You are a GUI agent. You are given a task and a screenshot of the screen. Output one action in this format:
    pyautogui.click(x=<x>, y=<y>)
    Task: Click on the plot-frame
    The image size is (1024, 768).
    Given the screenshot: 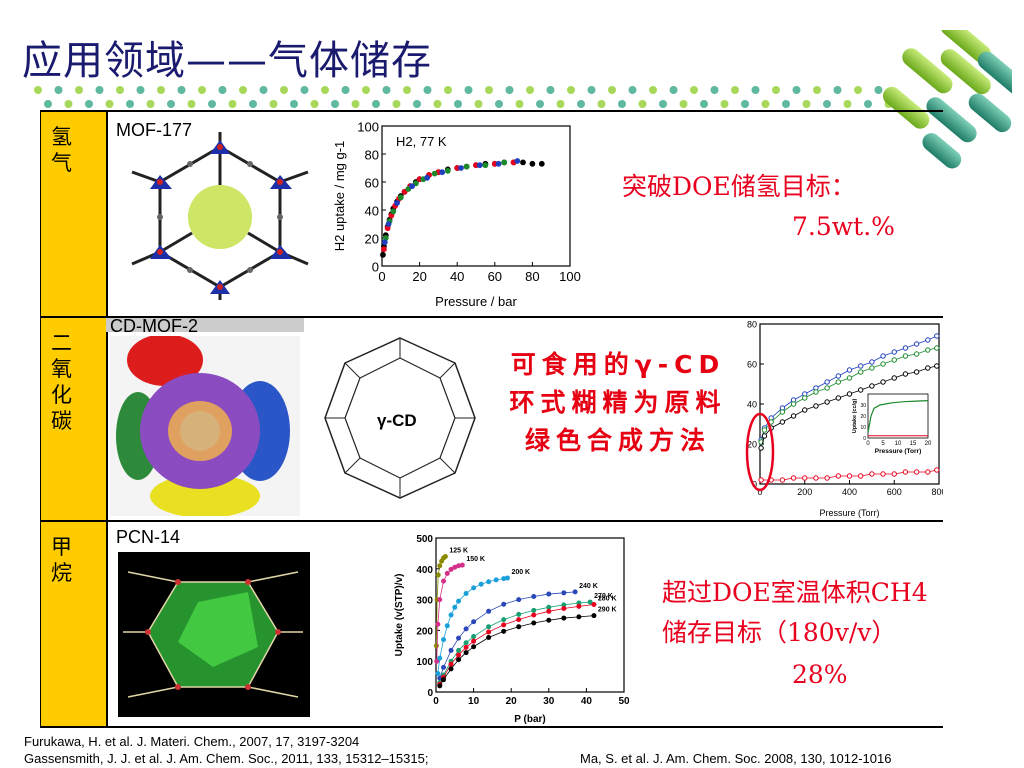 What is the action you would take?
    pyautogui.click(x=476, y=196)
    